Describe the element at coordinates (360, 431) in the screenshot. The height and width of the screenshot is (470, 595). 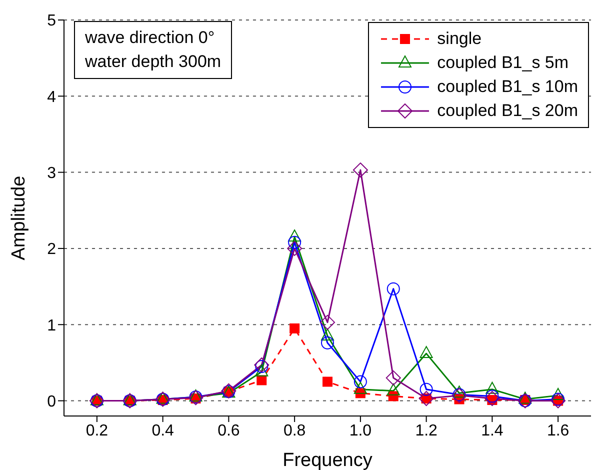
I see `x-tick-label: 1.0` at that location.